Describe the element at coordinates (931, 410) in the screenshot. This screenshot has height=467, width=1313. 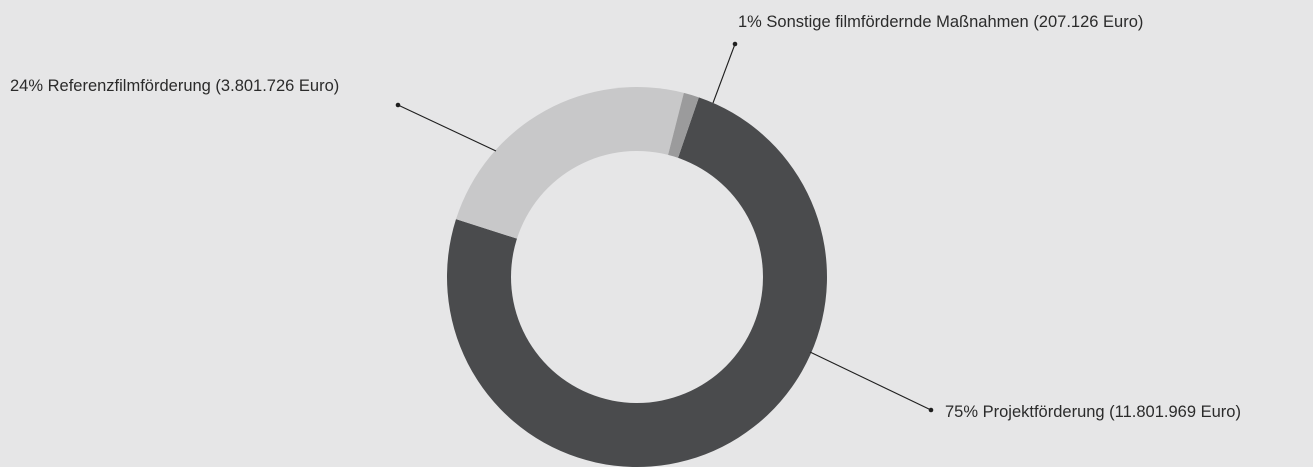
I see `leader-dot-projekt` at that location.